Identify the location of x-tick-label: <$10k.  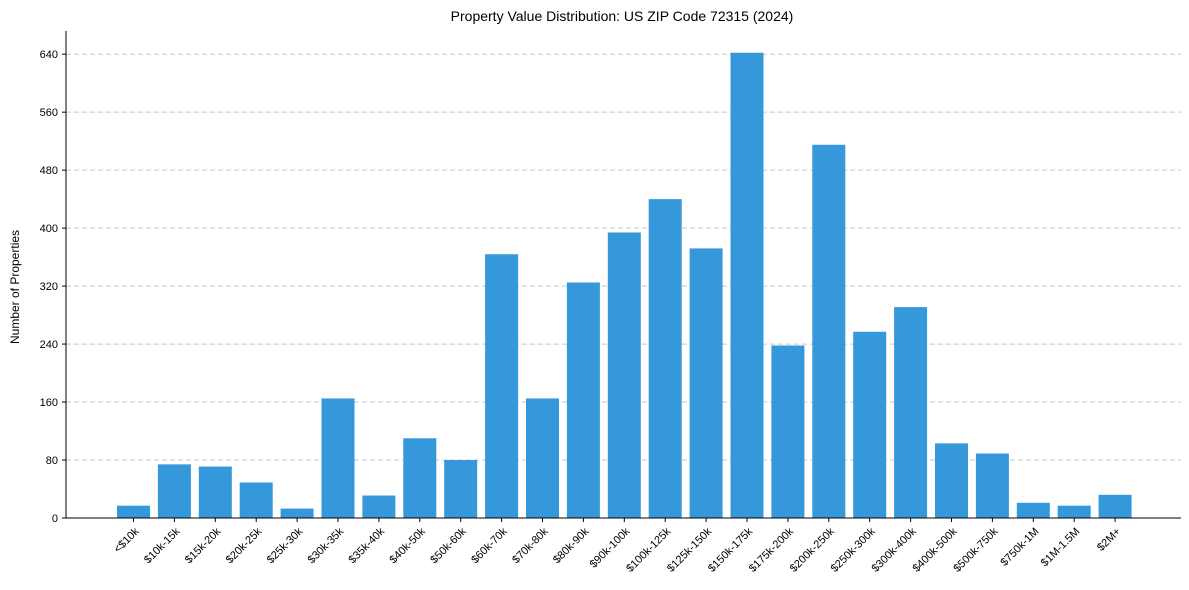
(127, 540).